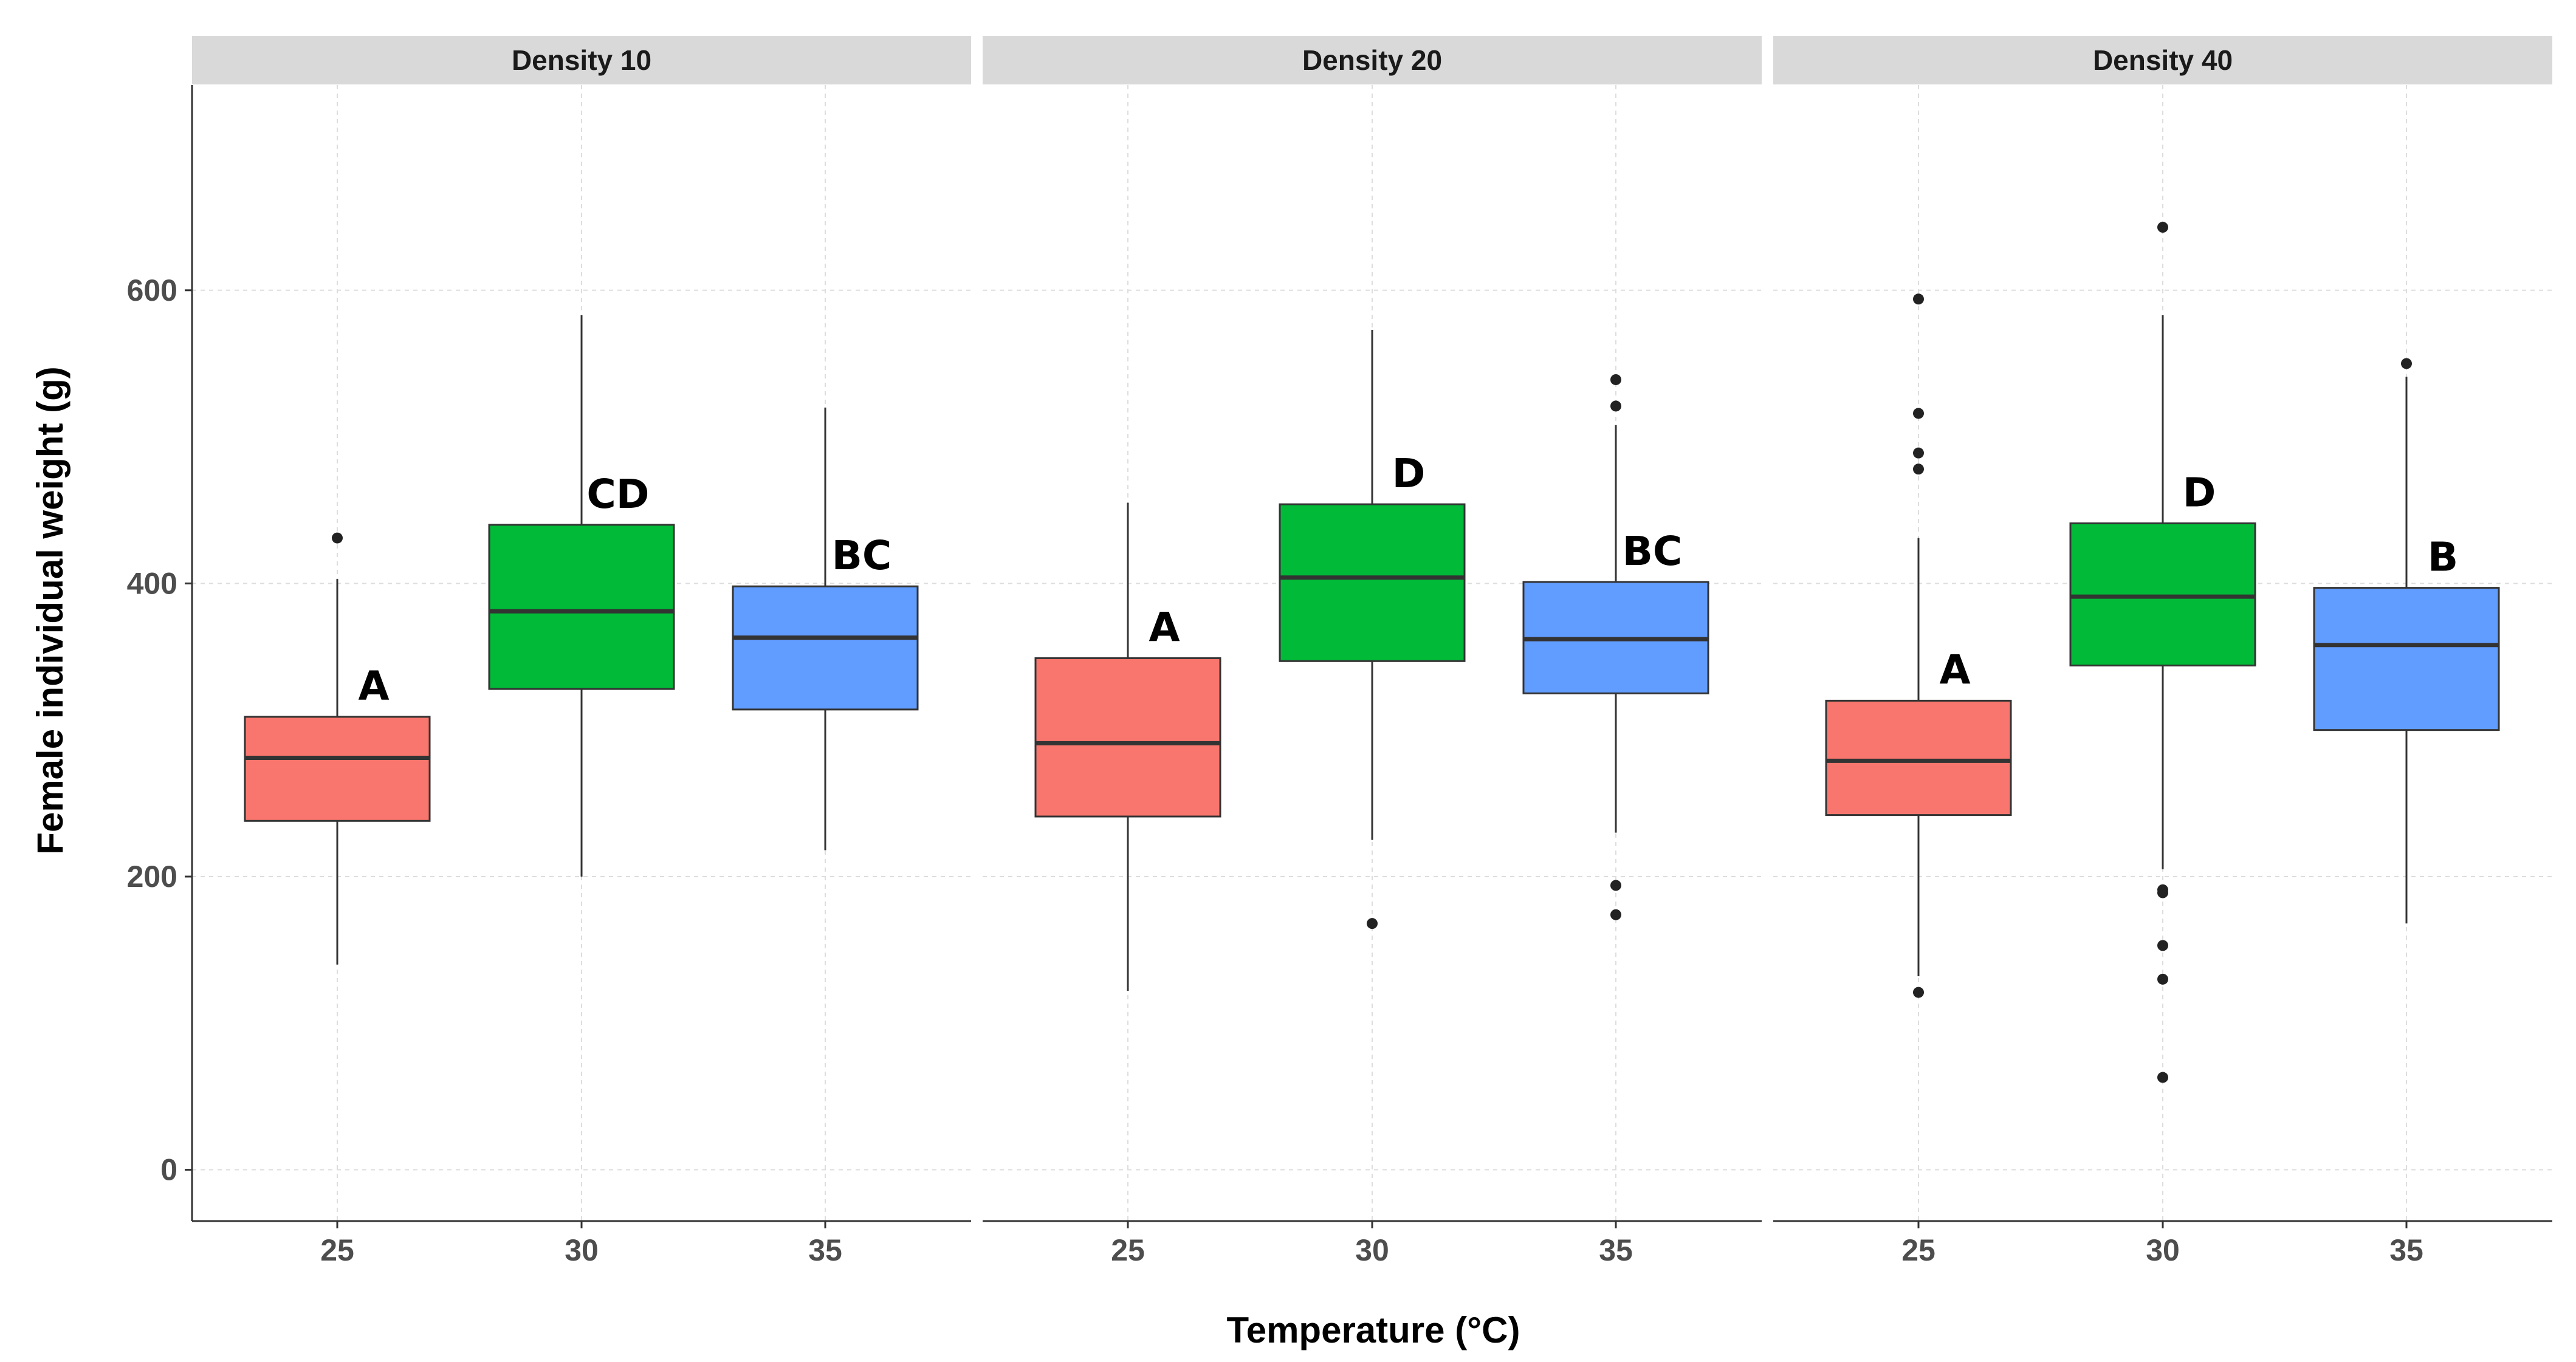 Image resolution: width=2576 pixels, height=1362 pixels. Describe the element at coordinates (152, 583) in the screenshot. I see `y-tick-label: 400` at that location.